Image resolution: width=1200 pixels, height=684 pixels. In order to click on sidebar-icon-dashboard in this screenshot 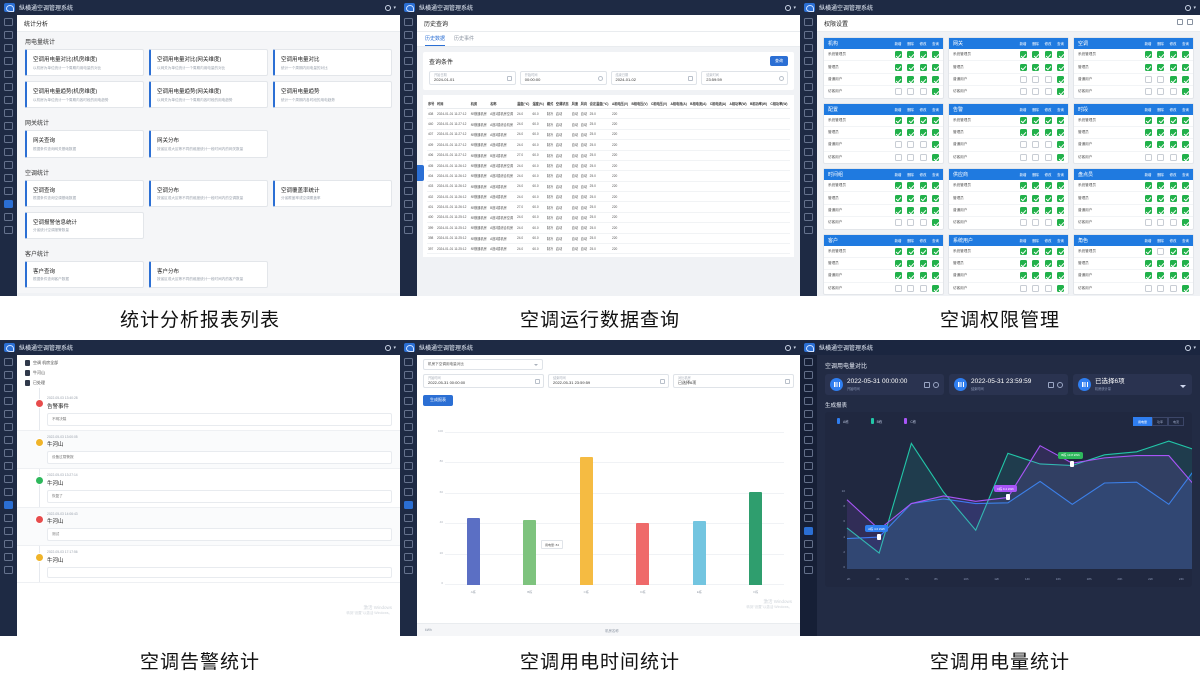, I will do `click(408, 22)`.